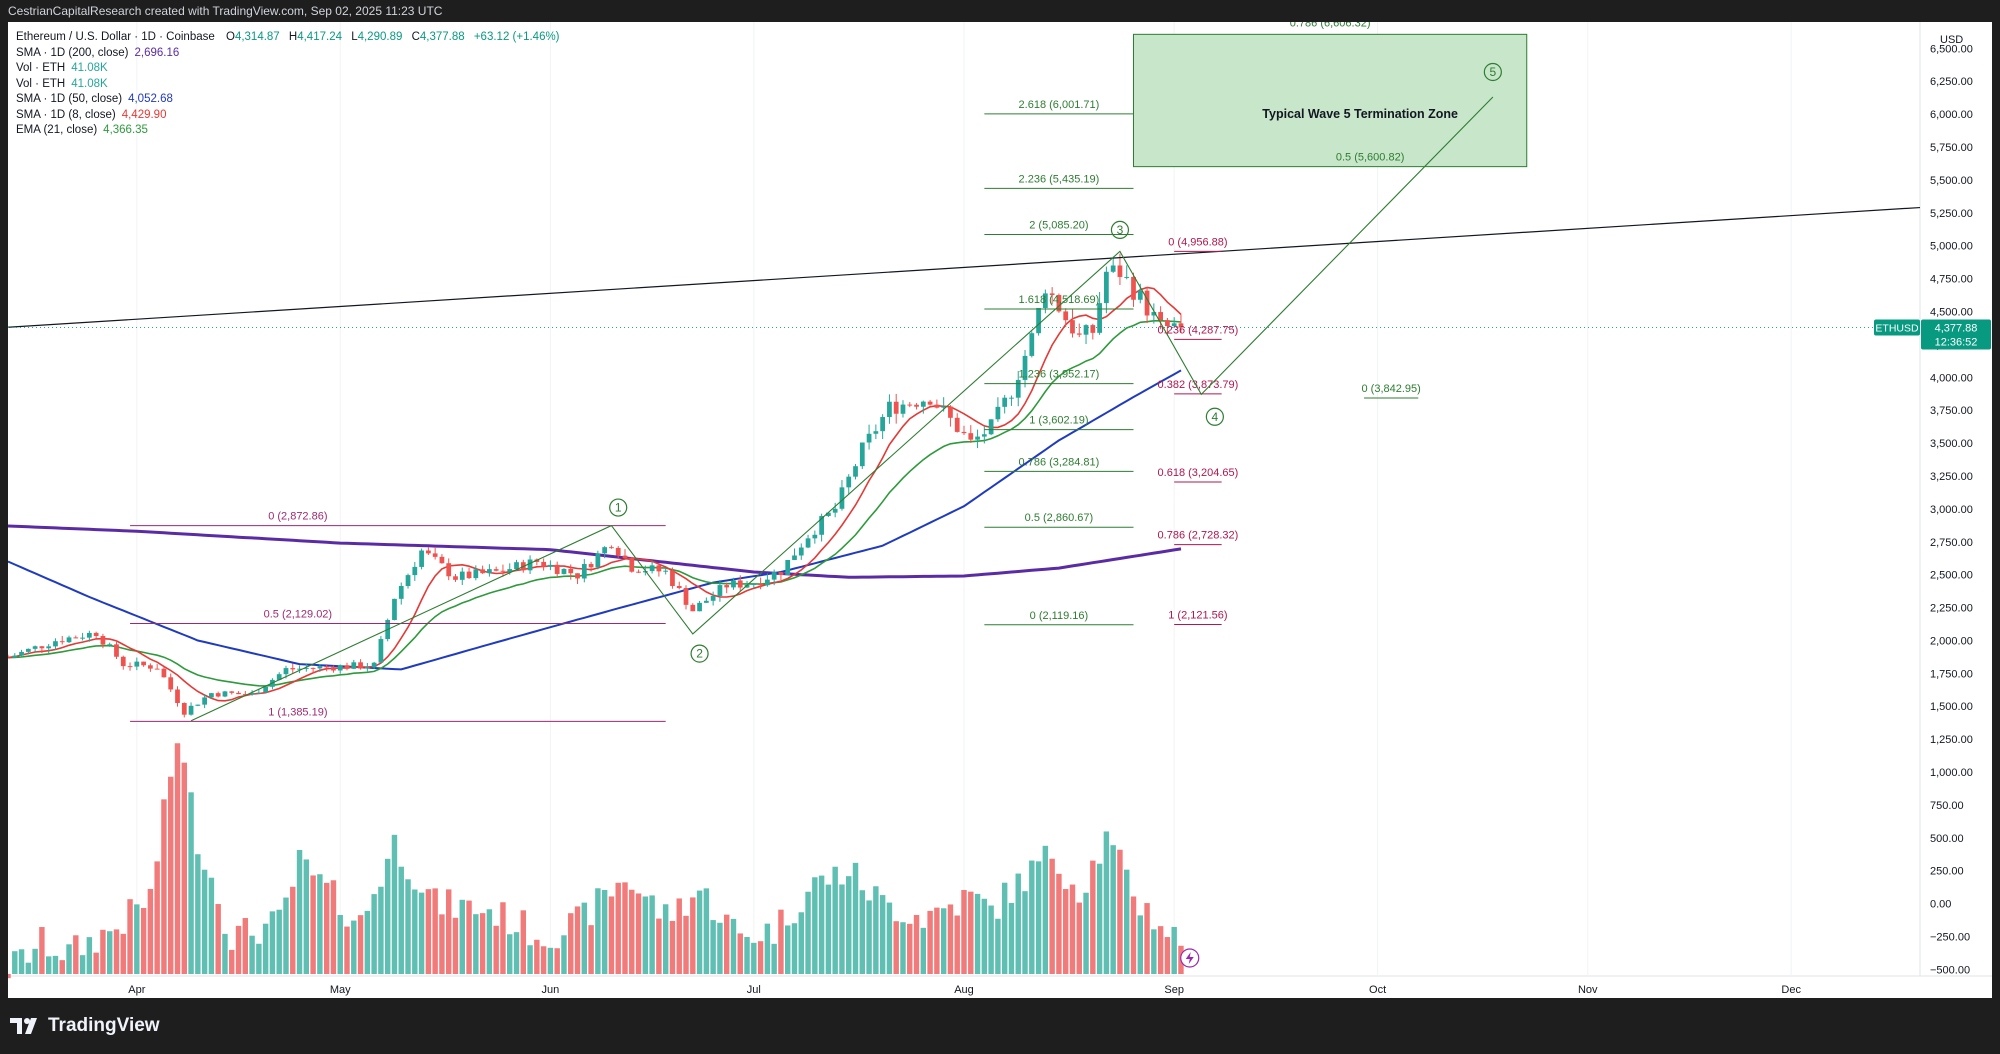  I want to click on legend-low-value: 4,290.89, so click(380, 37).